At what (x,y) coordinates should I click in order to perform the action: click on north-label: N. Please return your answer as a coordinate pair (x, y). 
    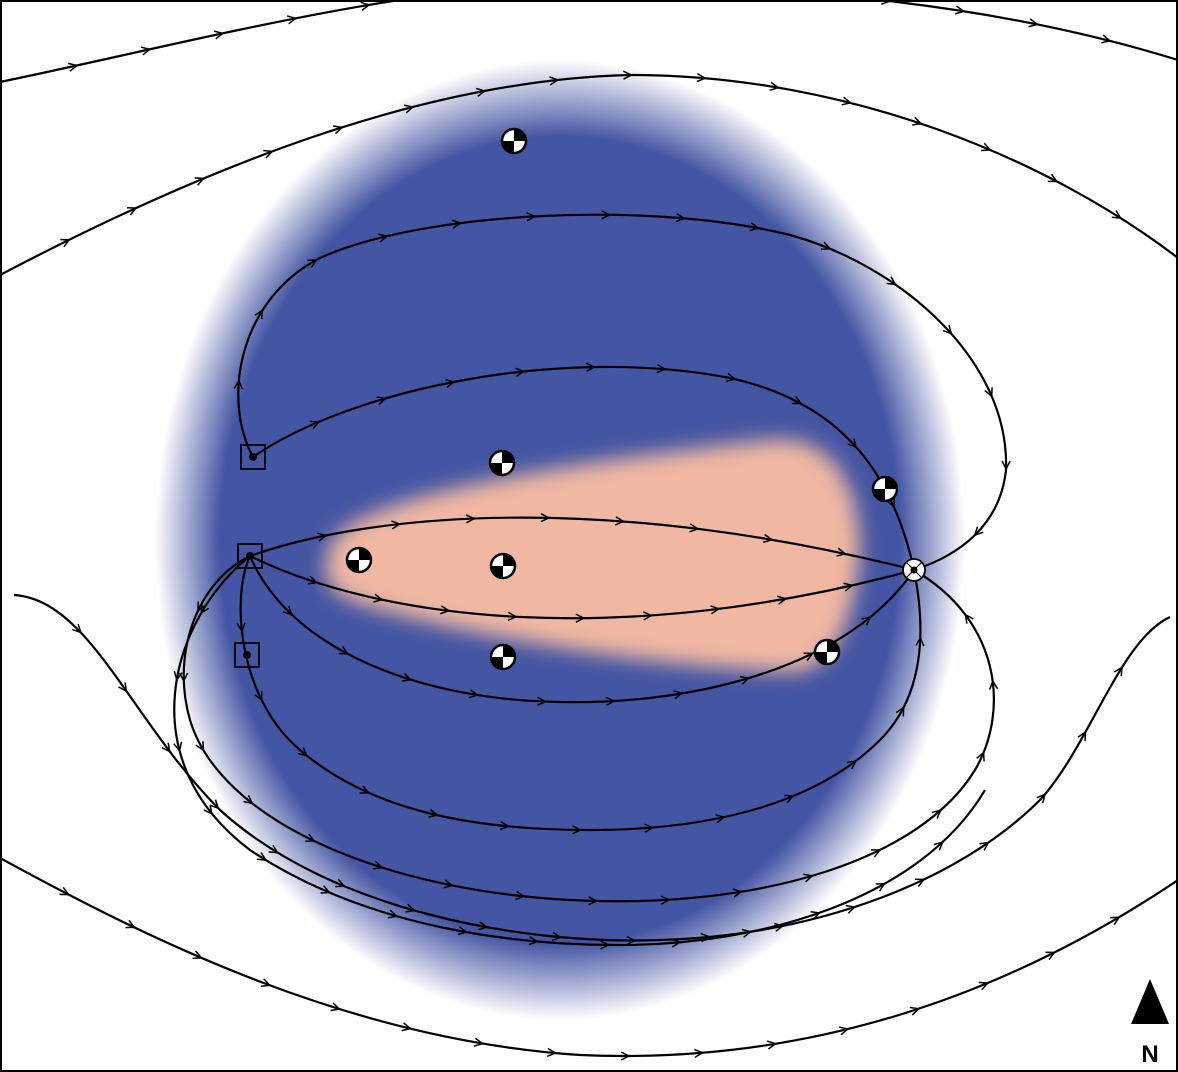
    Looking at the image, I should click on (1149, 1054).